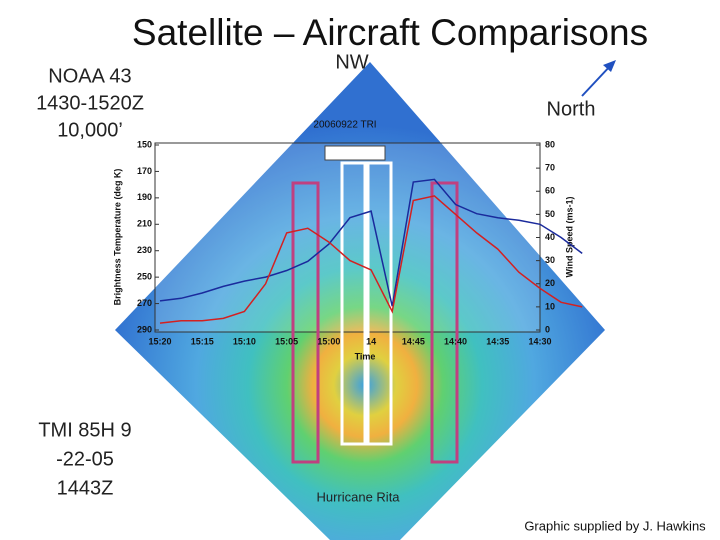  What do you see at coordinates (159, 341) in the screenshot?
I see `x-tick-label: 15:20` at bounding box center [159, 341].